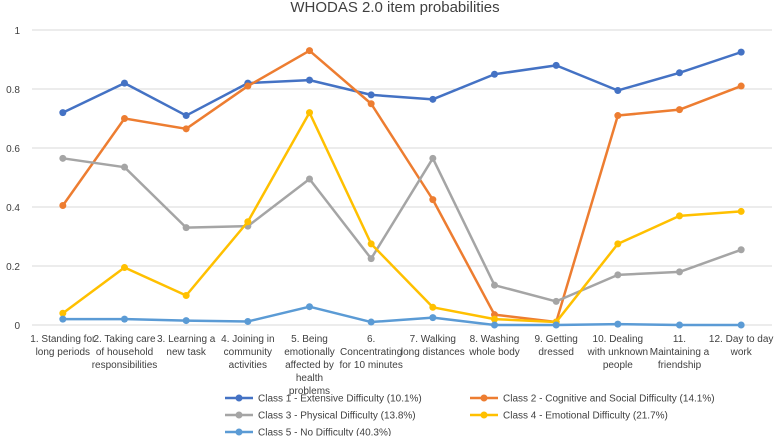 This screenshot has height=436, width=778. Describe the element at coordinates (124, 339) in the screenshot. I see `x-category-line: 2. Taking care` at that location.